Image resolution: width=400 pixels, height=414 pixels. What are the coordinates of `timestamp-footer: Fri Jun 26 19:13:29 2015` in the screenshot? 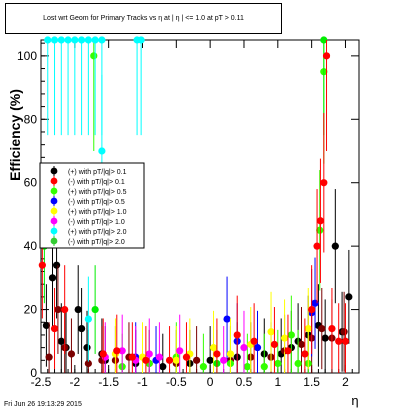 It's located at (43, 404).